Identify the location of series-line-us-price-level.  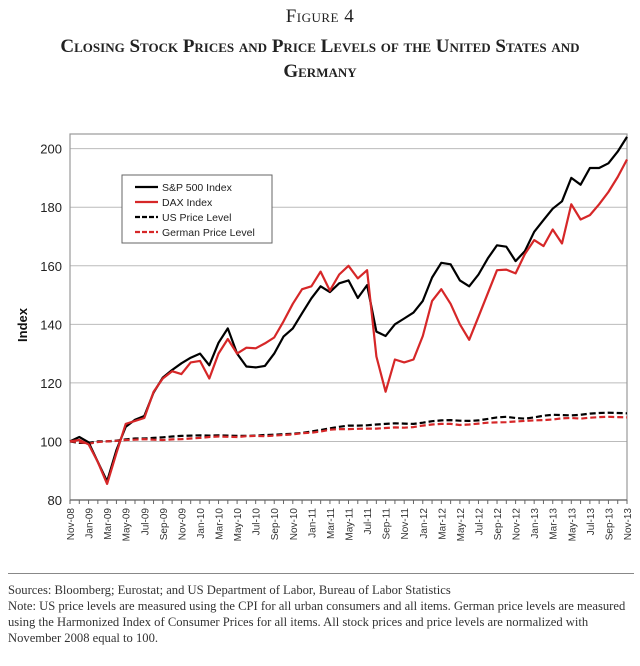
(348, 427).